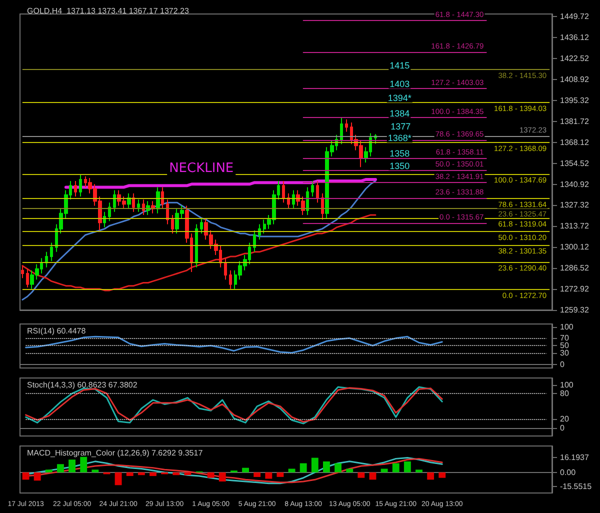 This screenshot has height=513, width=600. Describe the element at coordinates (575, 226) in the screenshot. I see `y-tick-label: 1313.72` at that location.